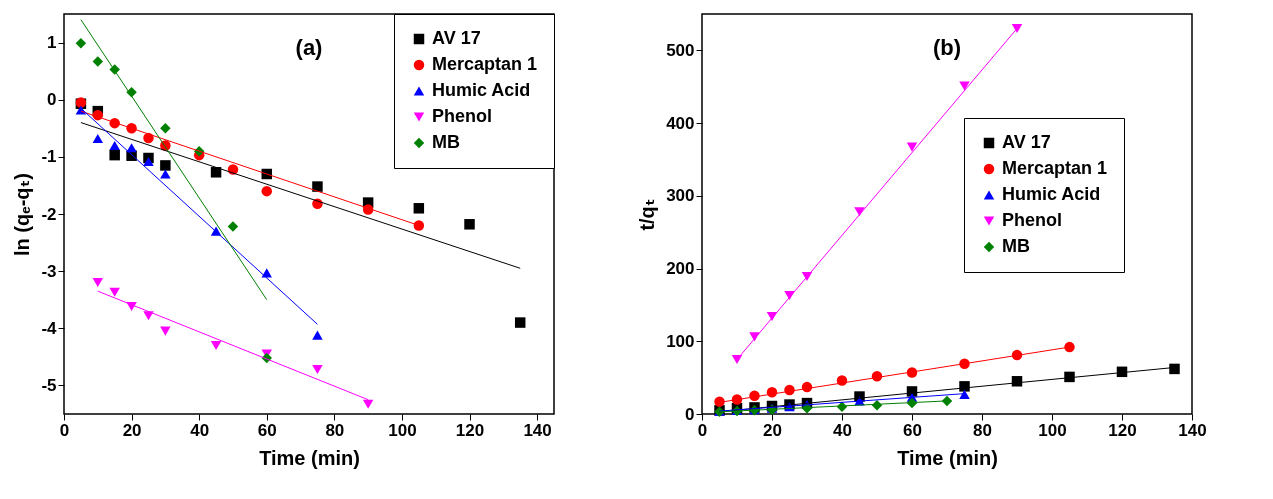  Describe the element at coordinates (680, 50) in the screenshot. I see `y-tick-label: 500` at that location.